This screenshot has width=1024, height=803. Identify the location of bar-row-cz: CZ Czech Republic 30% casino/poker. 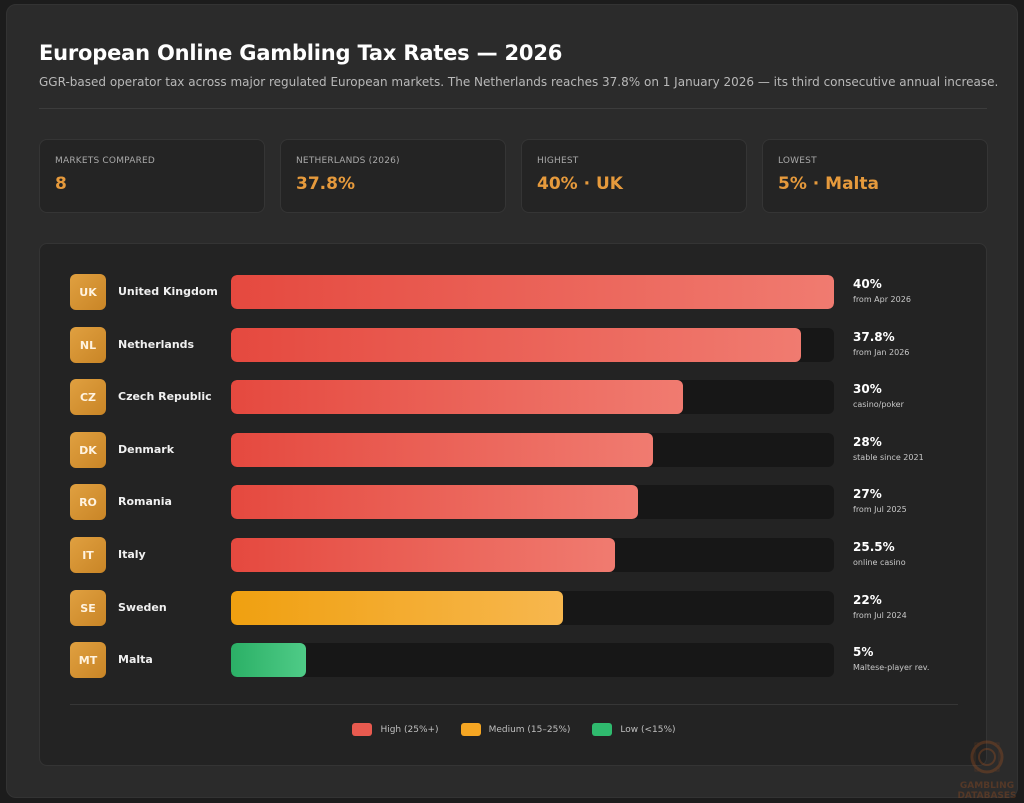
(510, 398).